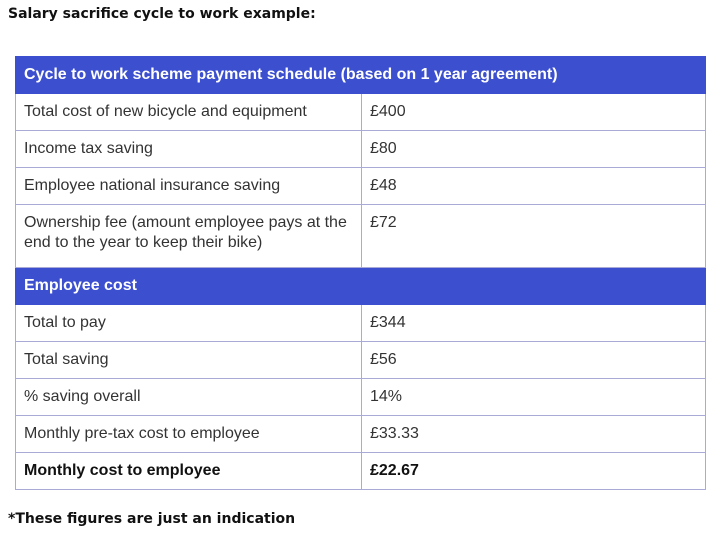 This screenshot has height=542, width=720. What do you see at coordinates (533, 186) in the screenshot?
I see `row-value: £48` at bounding box center [533, 186].